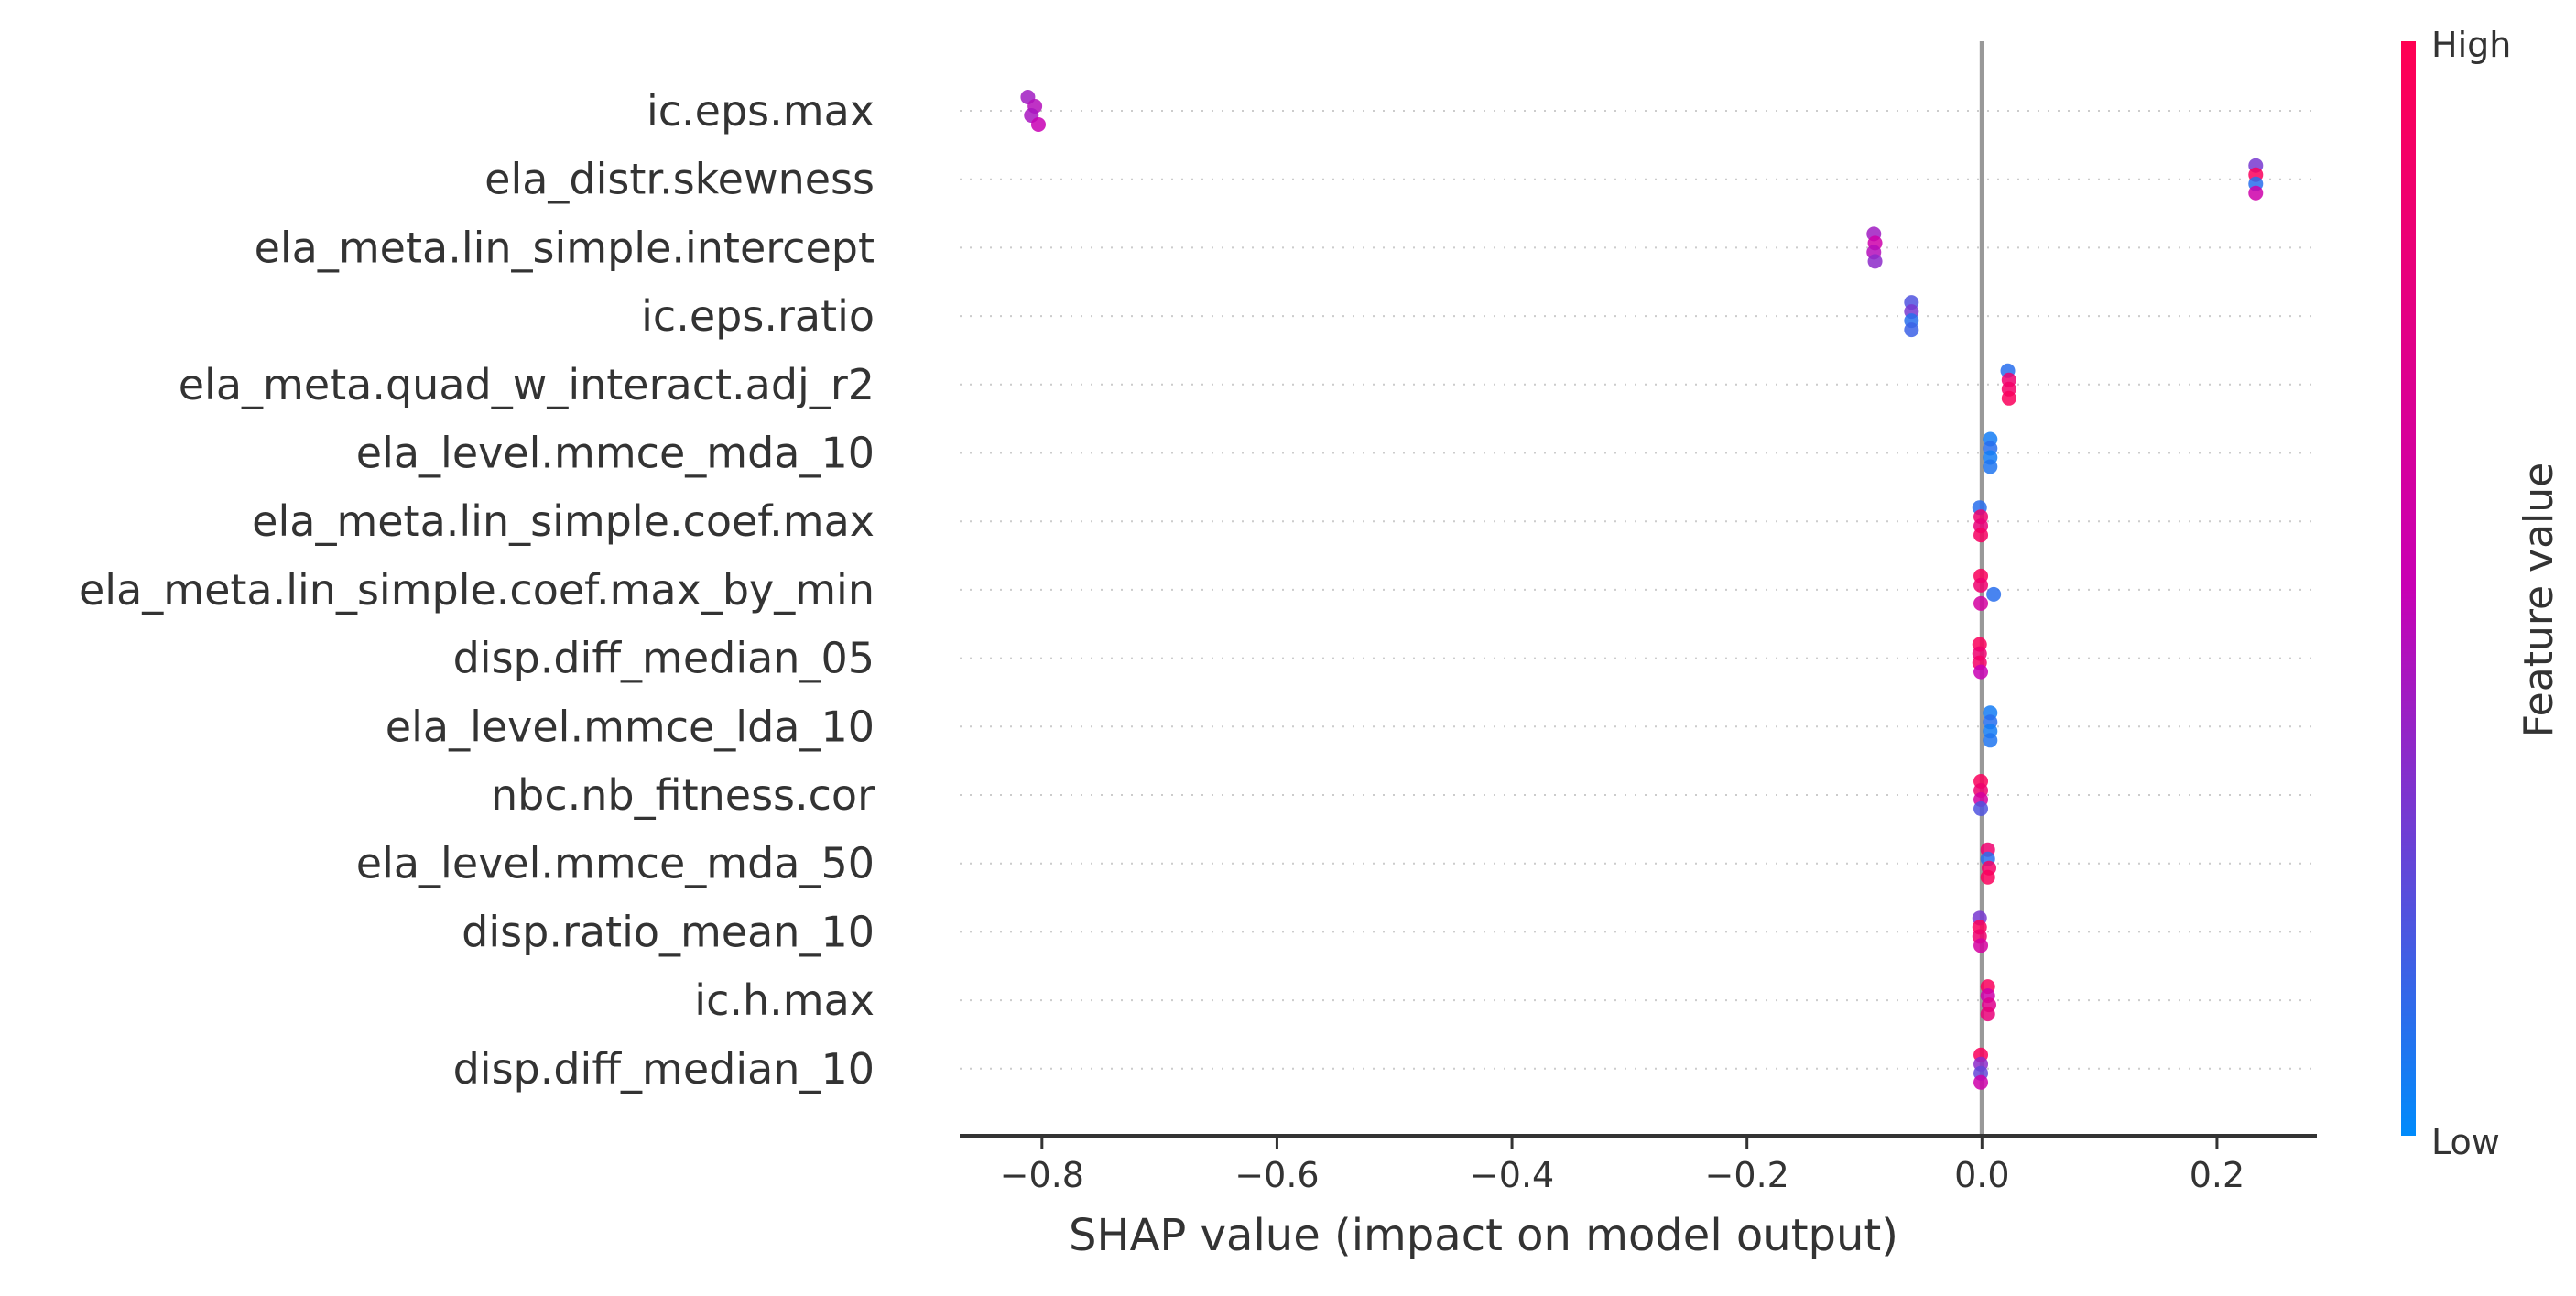 The height and width of the screenshot is (1296, 2576). What do you see at coordinates (563, 521) in the screenshot?
I see `feature-label: ela_meta.lin_simple.coef.max` at bounding box center [563, 521].